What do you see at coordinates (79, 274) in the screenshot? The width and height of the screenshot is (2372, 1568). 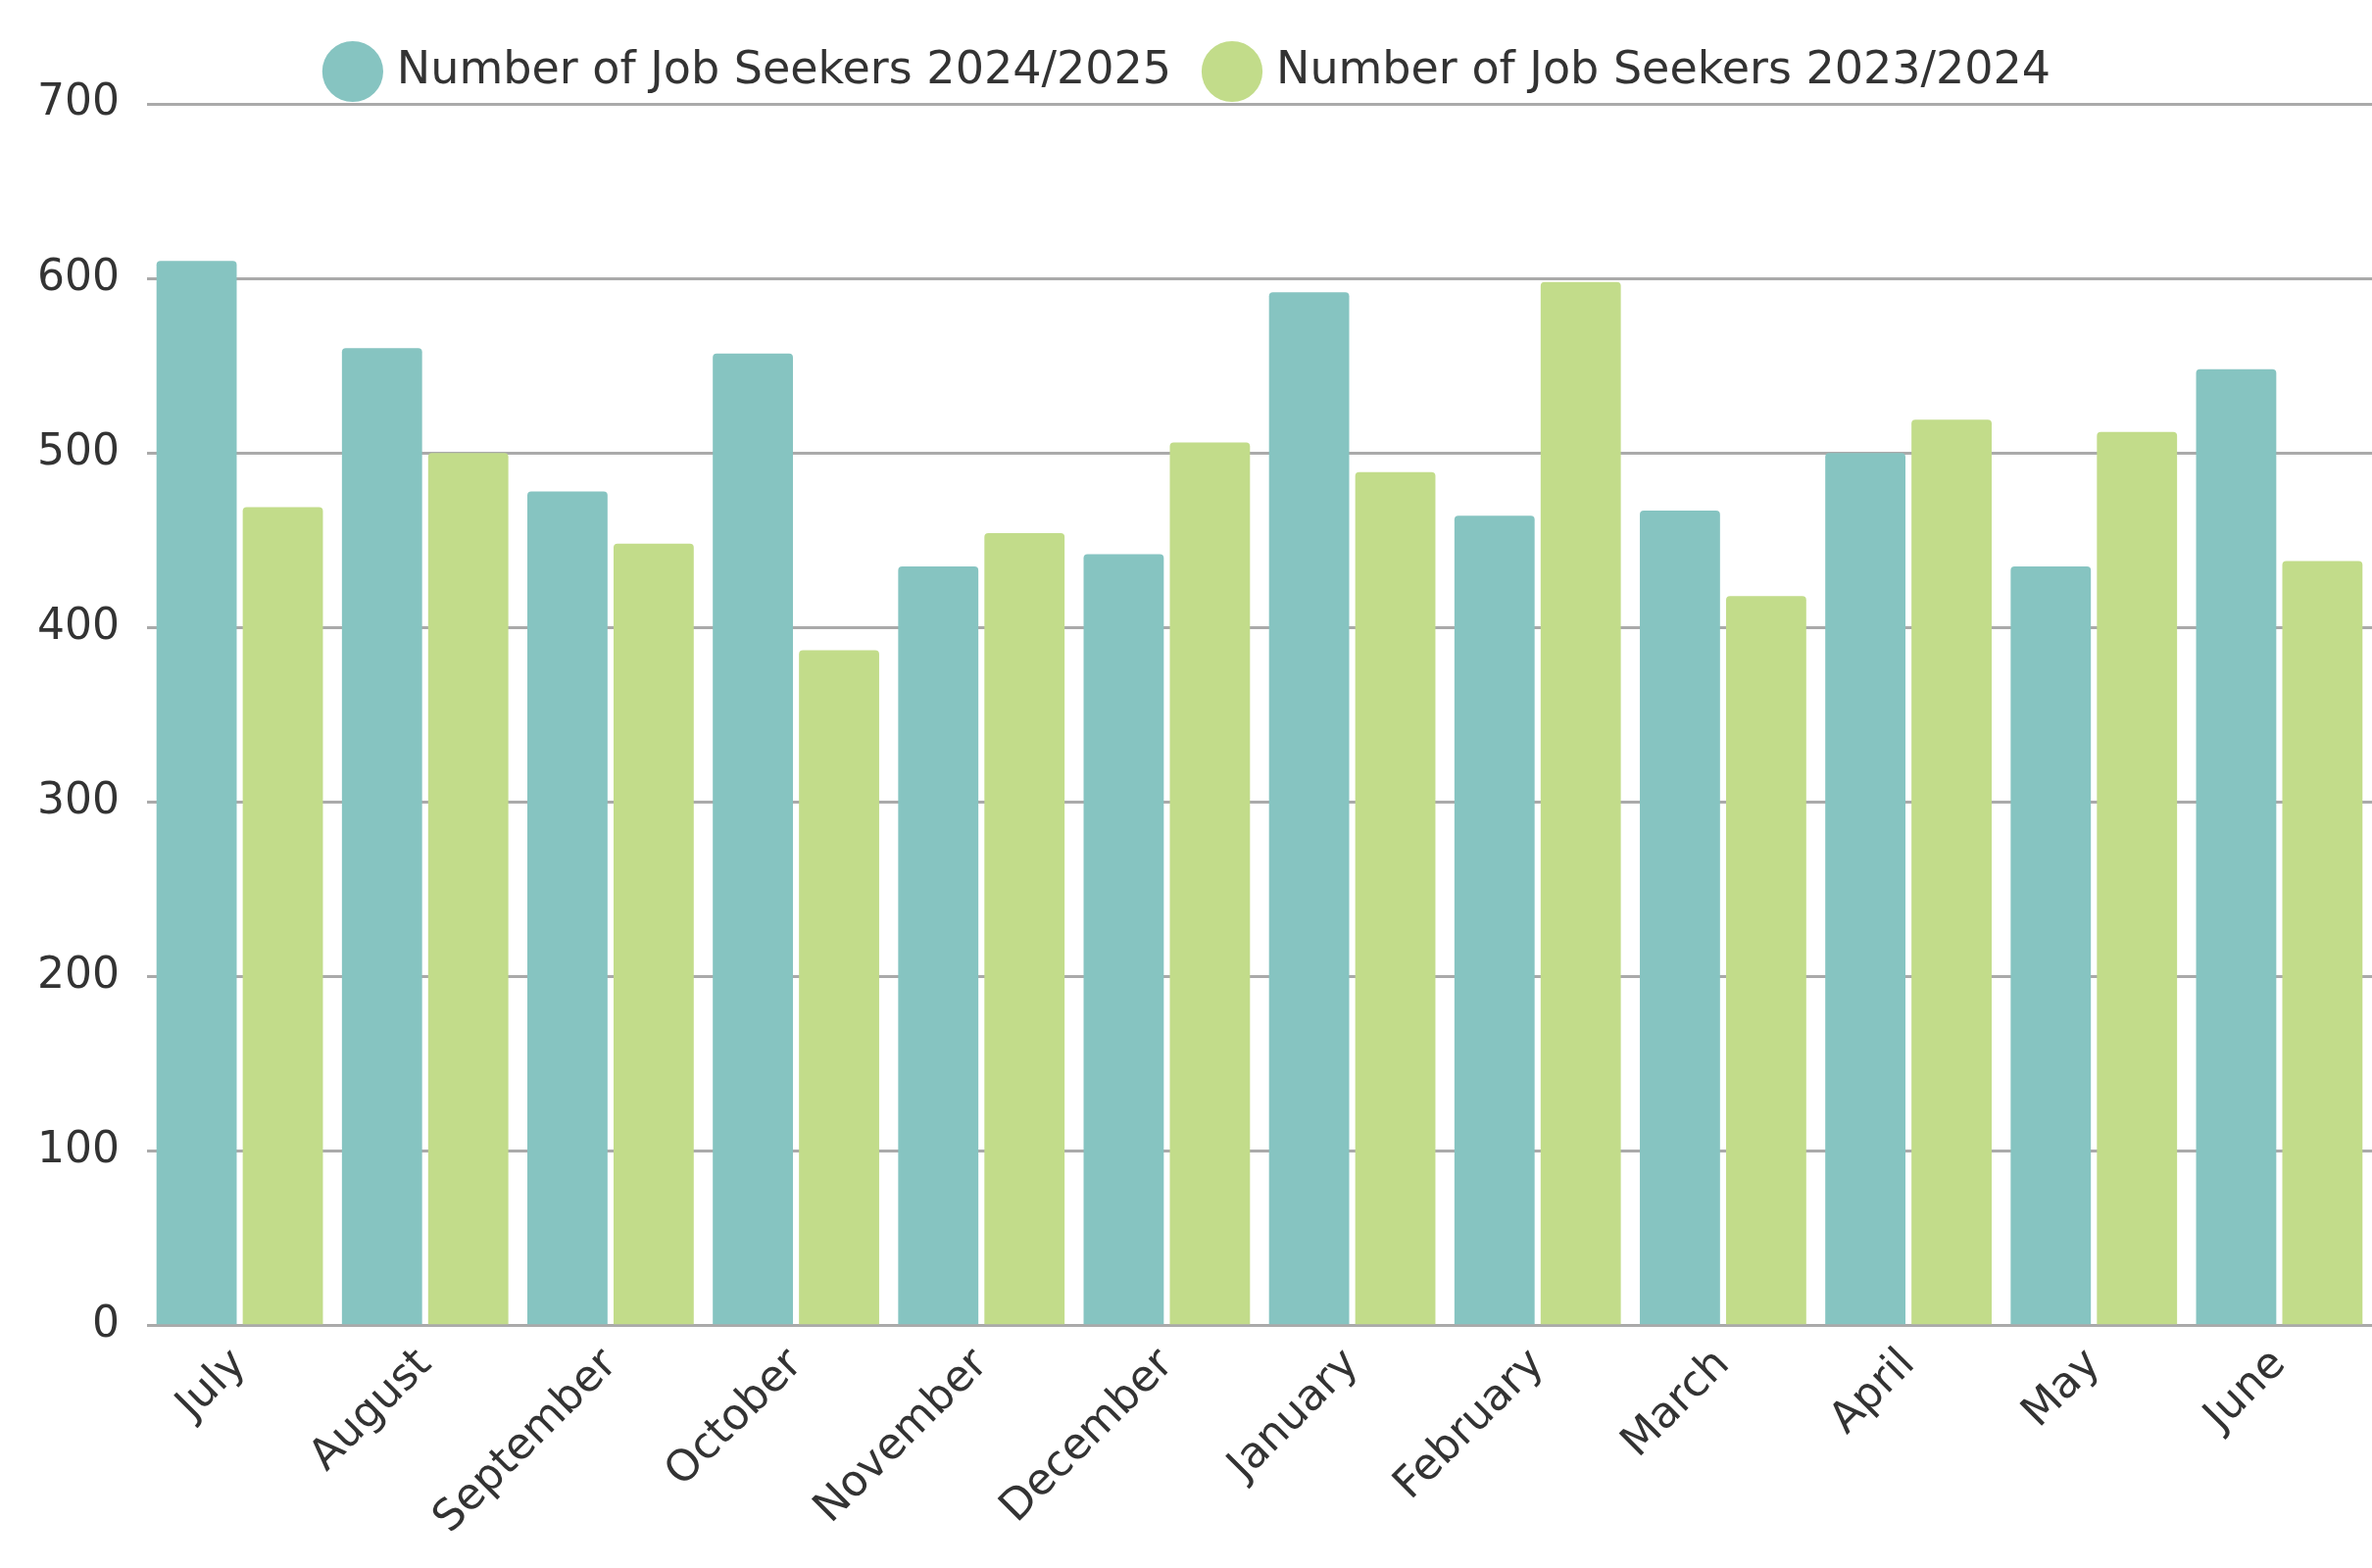 I see `y-tick-label: 600` at bounding box center [79, 274].